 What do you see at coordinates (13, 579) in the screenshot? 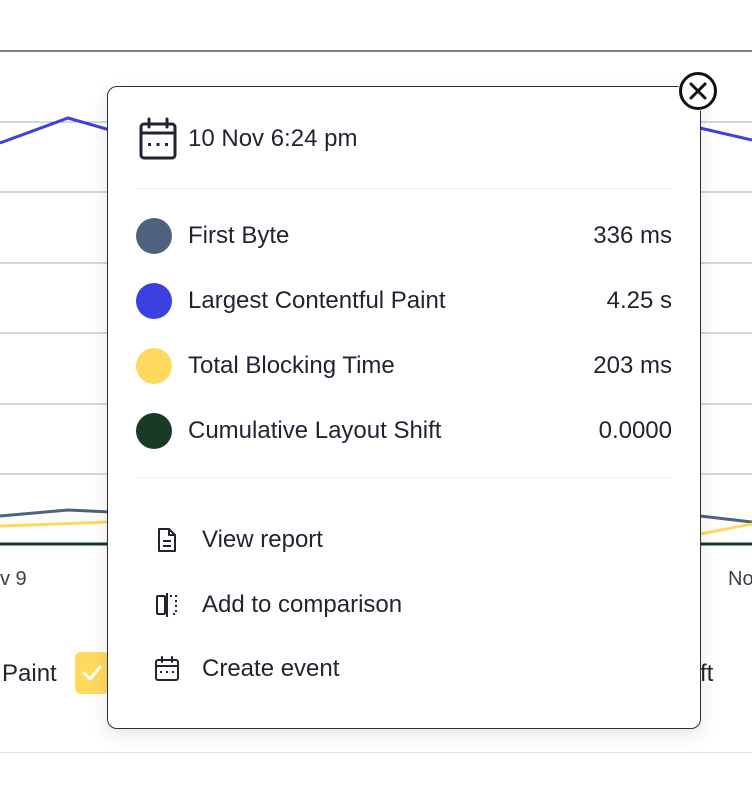
I see `x-axis-tick-label: v 9` at bounding box center [13, 579].